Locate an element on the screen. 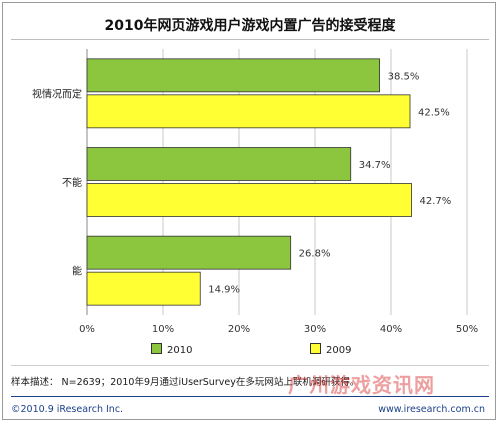  footer-rule is located at coordinates (250, 396).